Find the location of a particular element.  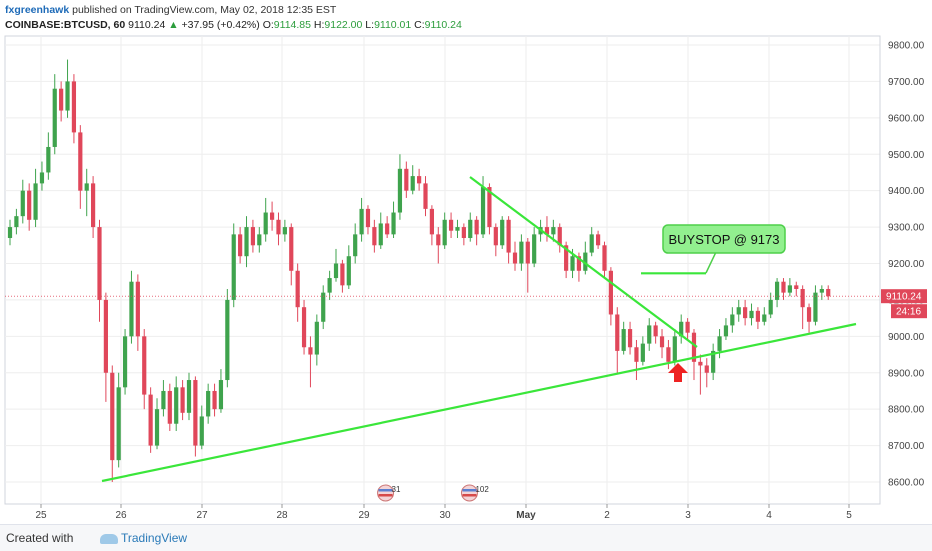

y-tick-label: 8600.00 is located at coordinates (906, 483).